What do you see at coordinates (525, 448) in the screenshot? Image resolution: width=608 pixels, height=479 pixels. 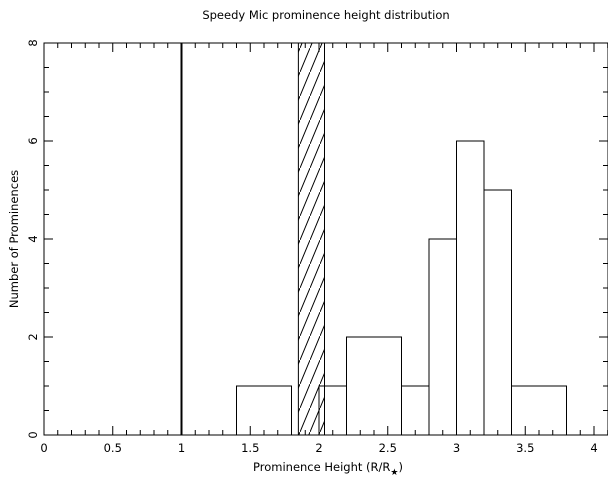 I see `x-tick-label: 3.5` at bounding box center [525, 448].